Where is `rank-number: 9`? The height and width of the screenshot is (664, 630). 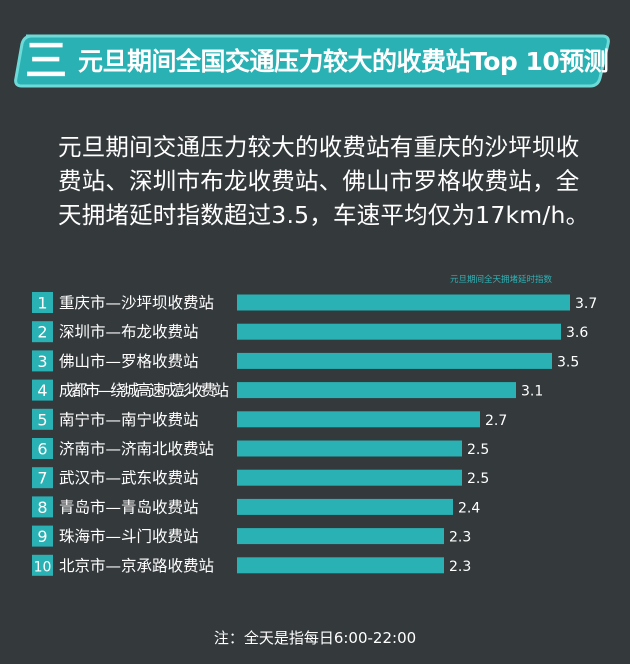
rank-number: 9 is located at coordinates (42, 536).